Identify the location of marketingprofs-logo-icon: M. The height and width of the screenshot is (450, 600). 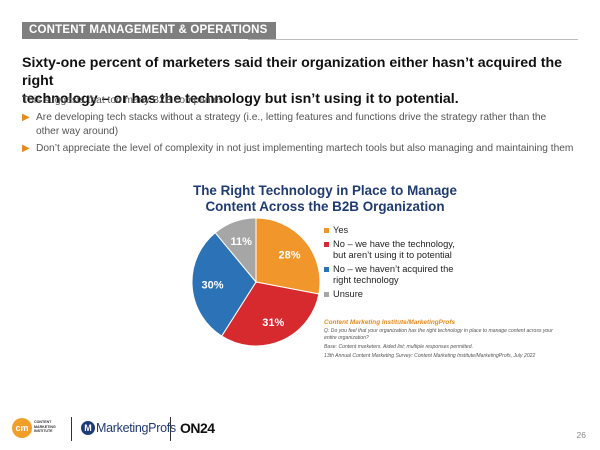
(88, 428).